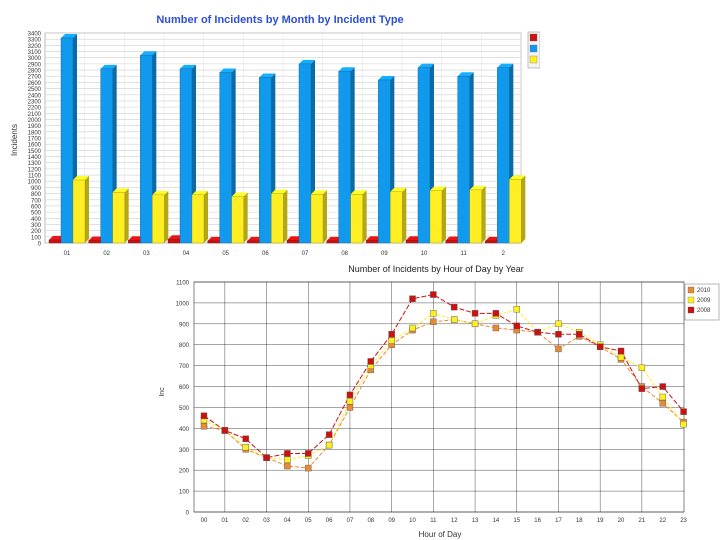  I want to click on y-tick-label: 1700, so click(35, 140).